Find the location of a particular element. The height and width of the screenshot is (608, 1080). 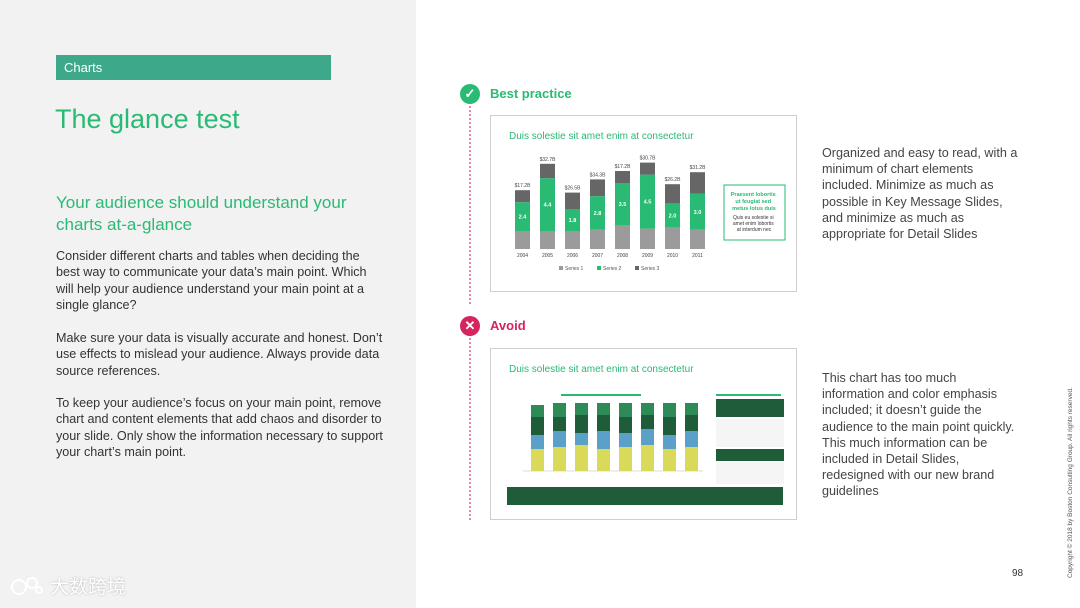

page-title: The glance test is located at coordinates (147, 119).